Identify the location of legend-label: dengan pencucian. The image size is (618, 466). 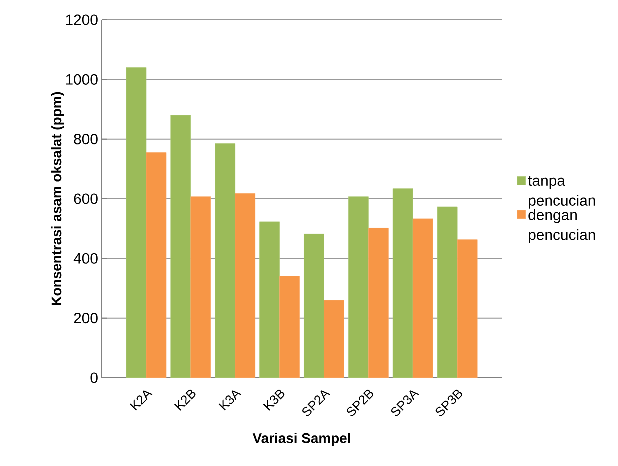
(562, 226).